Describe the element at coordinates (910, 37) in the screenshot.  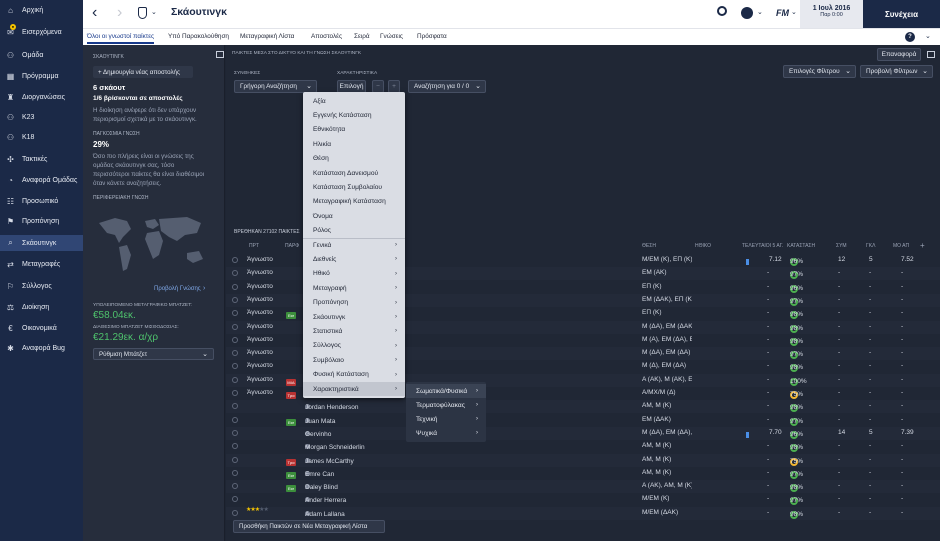
I see `help-icon: ?` at that location.